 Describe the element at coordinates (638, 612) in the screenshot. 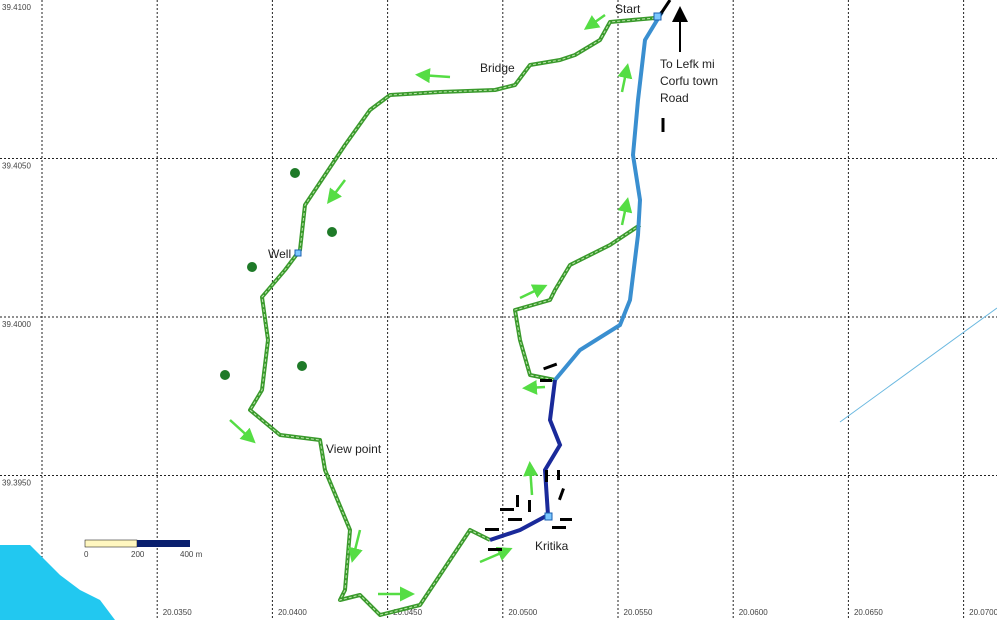

I see `lon-label: 20.0550` at that location.